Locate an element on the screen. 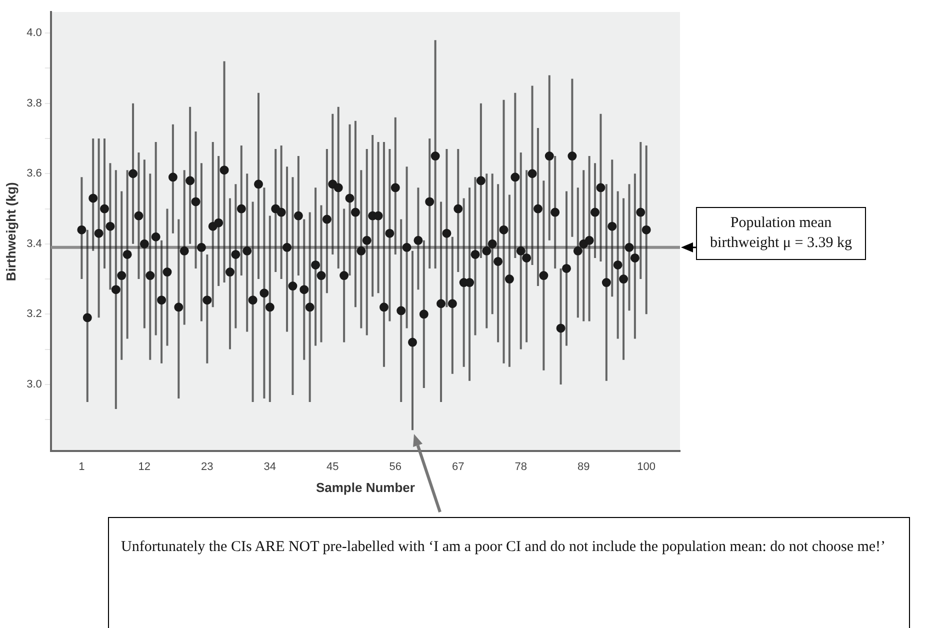 This screenshot has width=932, height=628. x-tick-label: 45 is located at coordinates (332, 466).